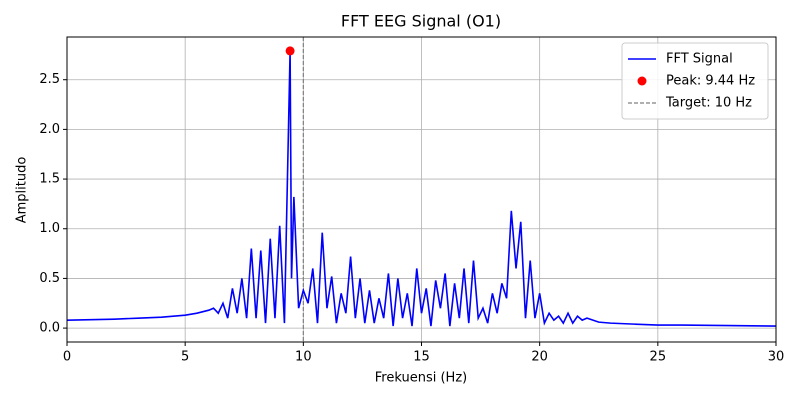  Describe the element at coordinates (49, 228) in the screenshot. I see `y-tick-label: 1.0` at that location.